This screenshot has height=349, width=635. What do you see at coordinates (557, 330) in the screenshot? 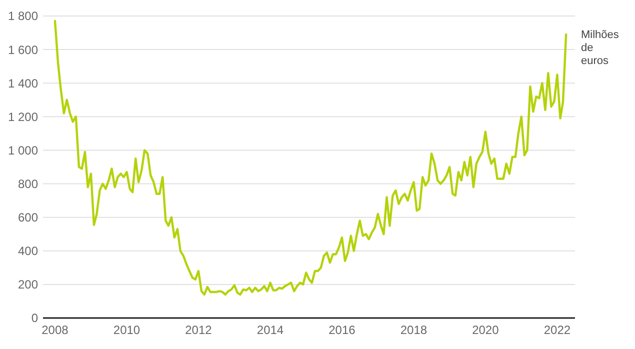
I see `x-tick-label: 2022` at bounding box center [557, 330].